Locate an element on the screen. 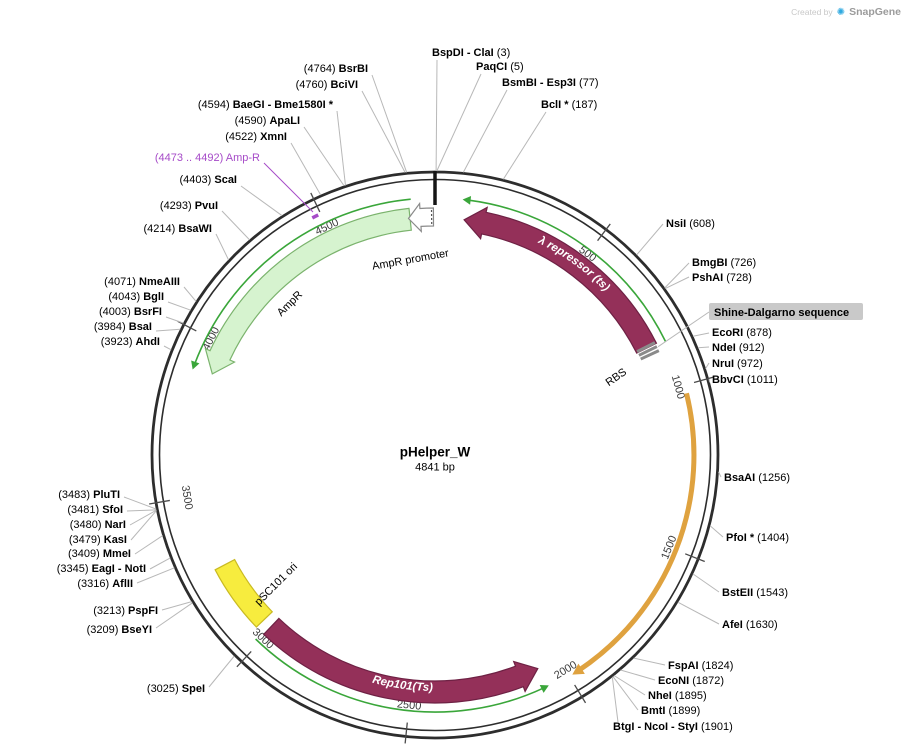 This screenshot has width=909, height=751. feature-ampr-promoter is located at coordinates (421, 217).